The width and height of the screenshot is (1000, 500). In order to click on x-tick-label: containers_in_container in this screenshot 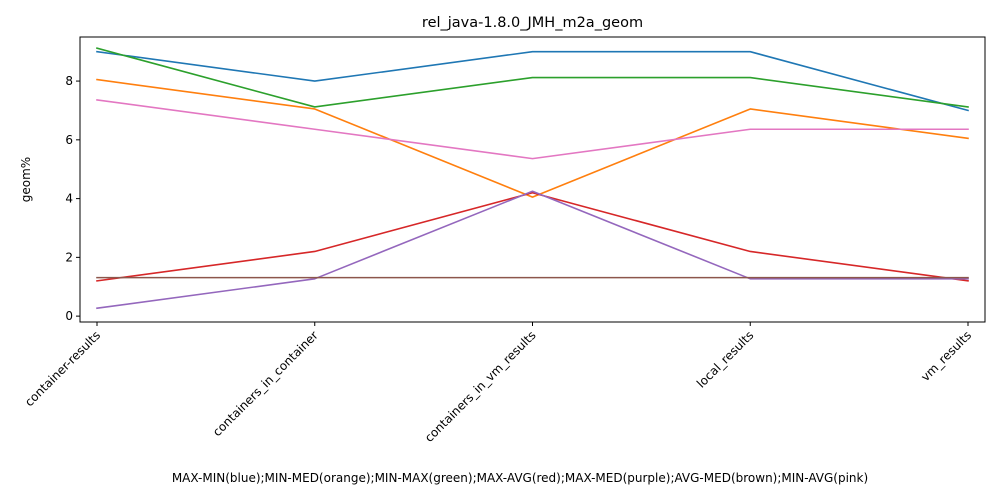, I will do `click(265, 383)`.